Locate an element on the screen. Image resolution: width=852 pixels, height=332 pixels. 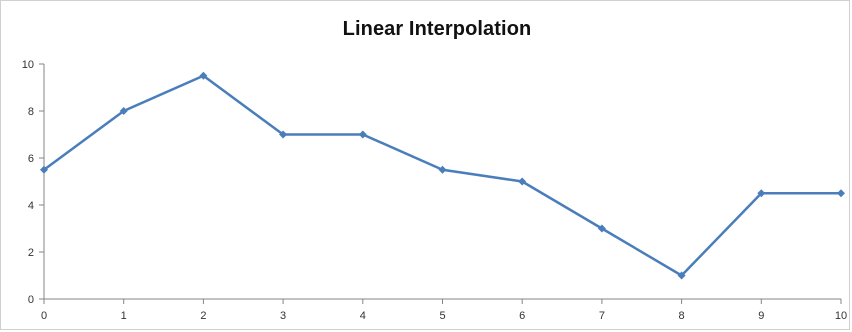
x-tick-label-2: 2 is located at coordinates (203, 316).